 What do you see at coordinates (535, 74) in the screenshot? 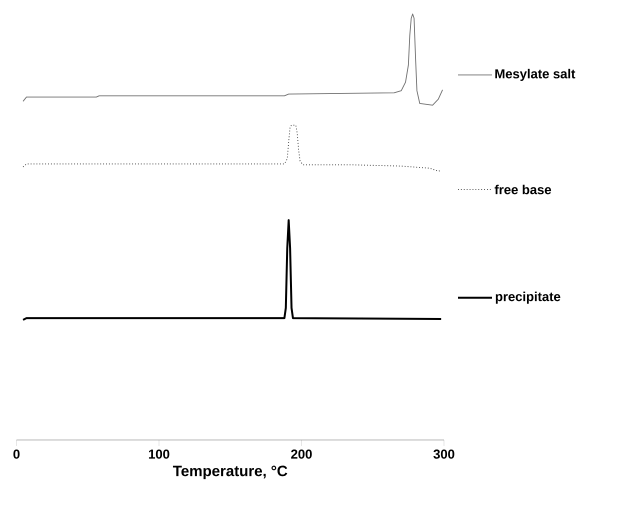
I see `legend-label: Mesylate salt` at bounding box center [535, 74].